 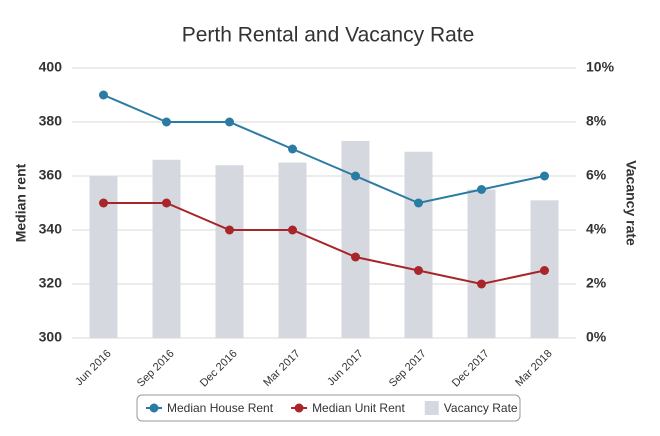 What do you see at coordinates (471, 369) in the screenshot?
I see `x-tick-label: Dec 2017` at bounding box center [471, 369].